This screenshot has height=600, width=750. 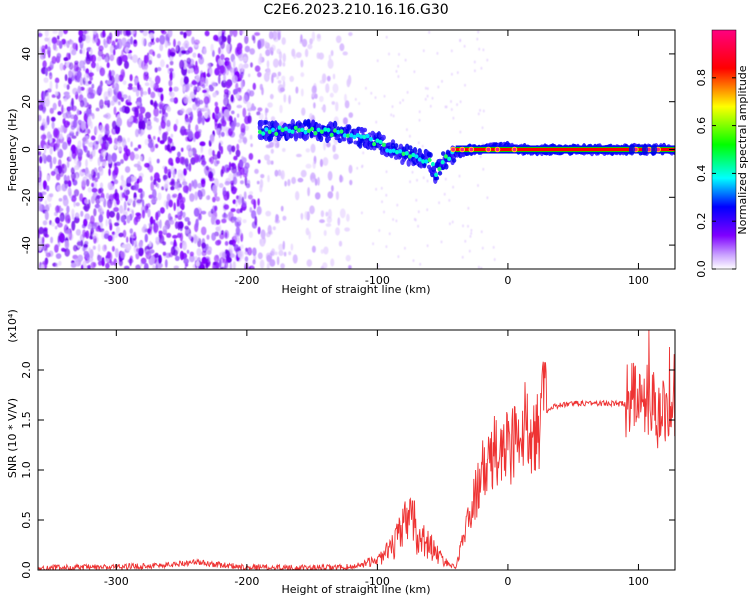 I want to click on y-tick-label: 1.0, so click(x=26, y=470).